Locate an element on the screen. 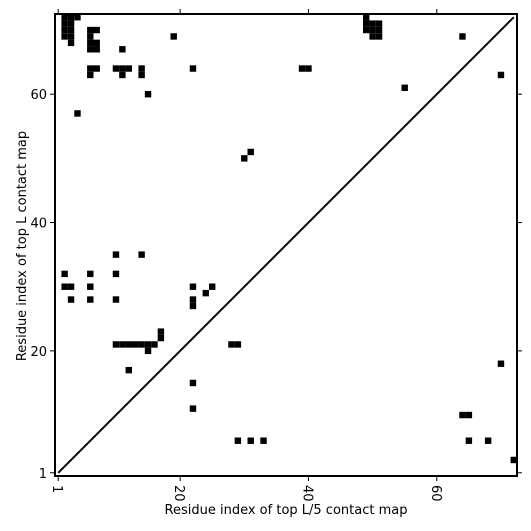  x-tick-label: 1 is located at coordinates (56, 489).